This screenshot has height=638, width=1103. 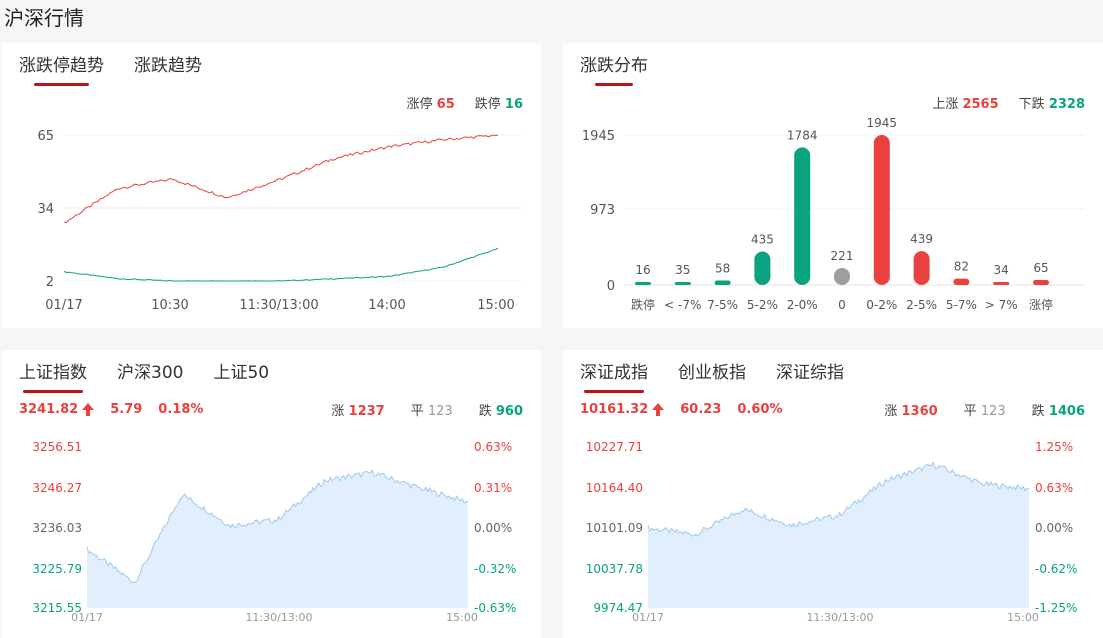 What do you see at coordinates (842, 256) in the screenshot?
I see `bar-value-label: 221` at bounding box center [842, 256].